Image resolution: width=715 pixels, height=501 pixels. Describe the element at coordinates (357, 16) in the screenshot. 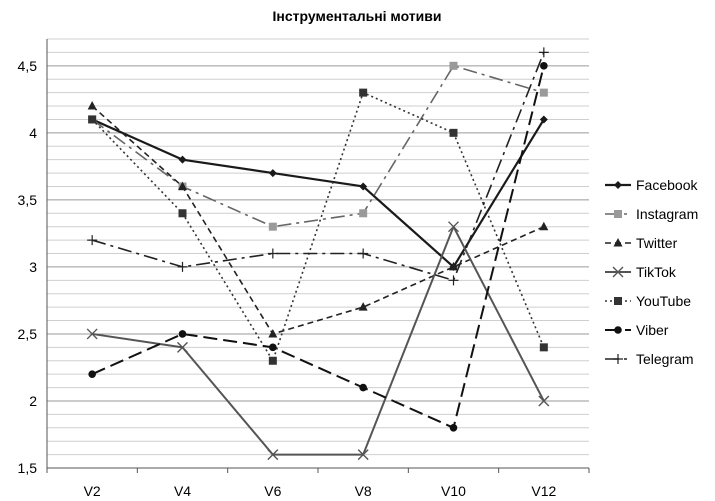

I see `chart-title: Інструментальні мотиви` at that location.